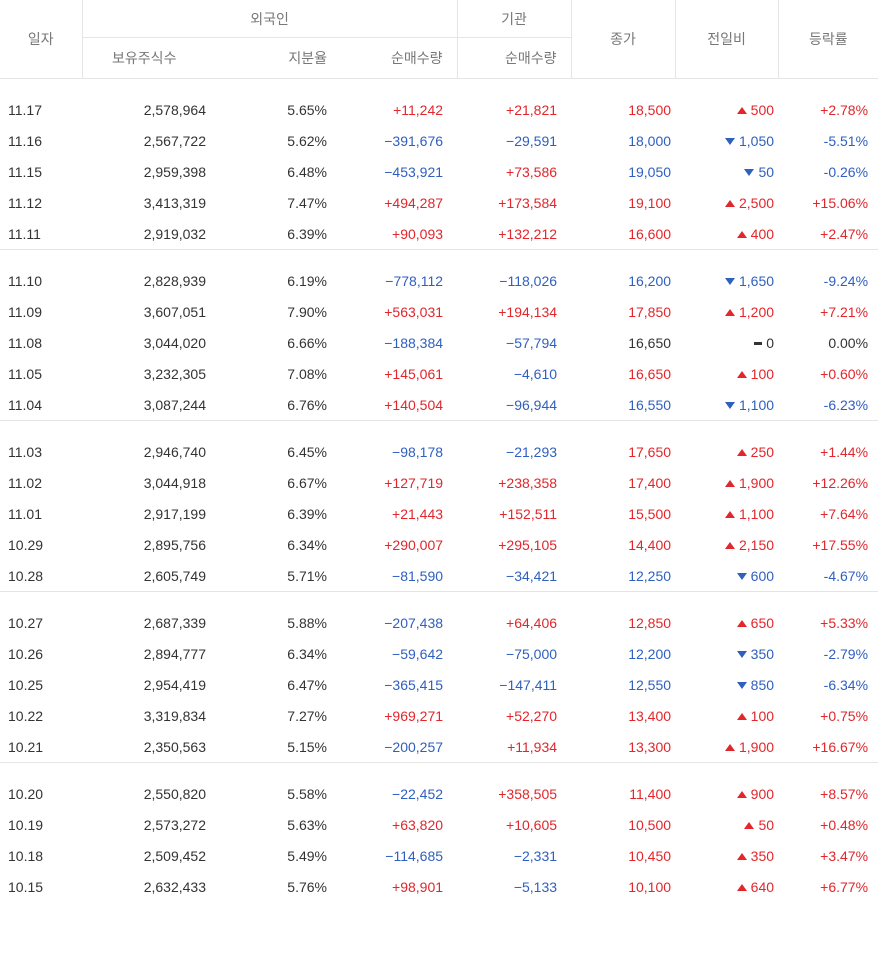  I want to click on cell-close: 13,300, so click(650, 746).